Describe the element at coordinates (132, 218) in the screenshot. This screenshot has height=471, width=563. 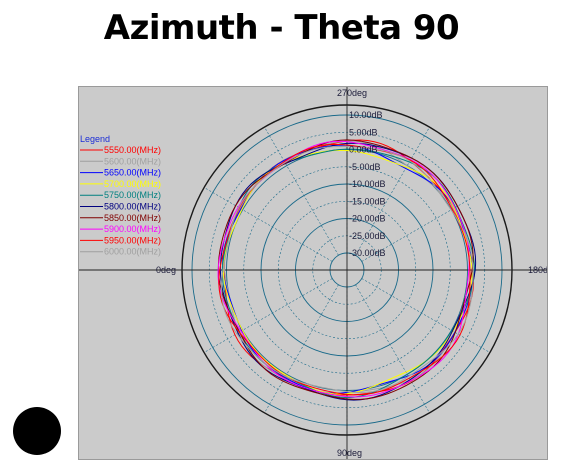
I see `legend-entry: 5850.00(MHz)` at that location.